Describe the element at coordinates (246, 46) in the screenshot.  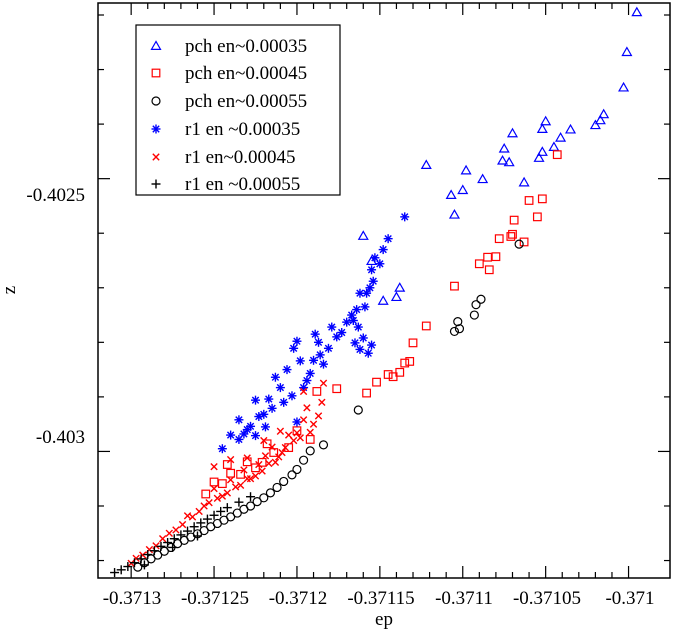
I see `legend-label: pch en~0.00035` at that location.